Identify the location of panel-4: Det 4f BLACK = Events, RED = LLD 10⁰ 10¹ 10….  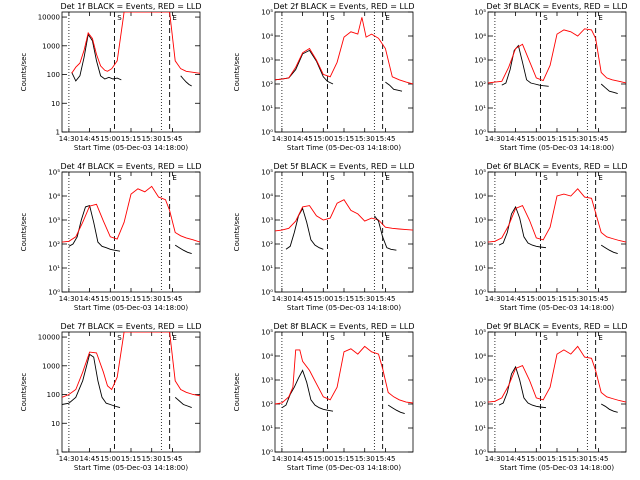
(111, 237).